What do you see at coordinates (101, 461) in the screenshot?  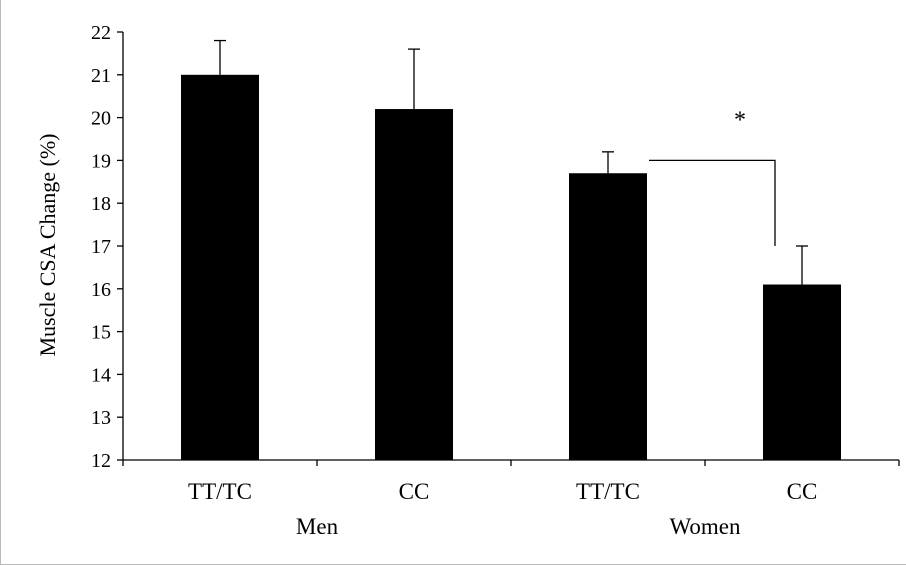 I see `y-tick-label: 12` at bounding box center [101, 461].